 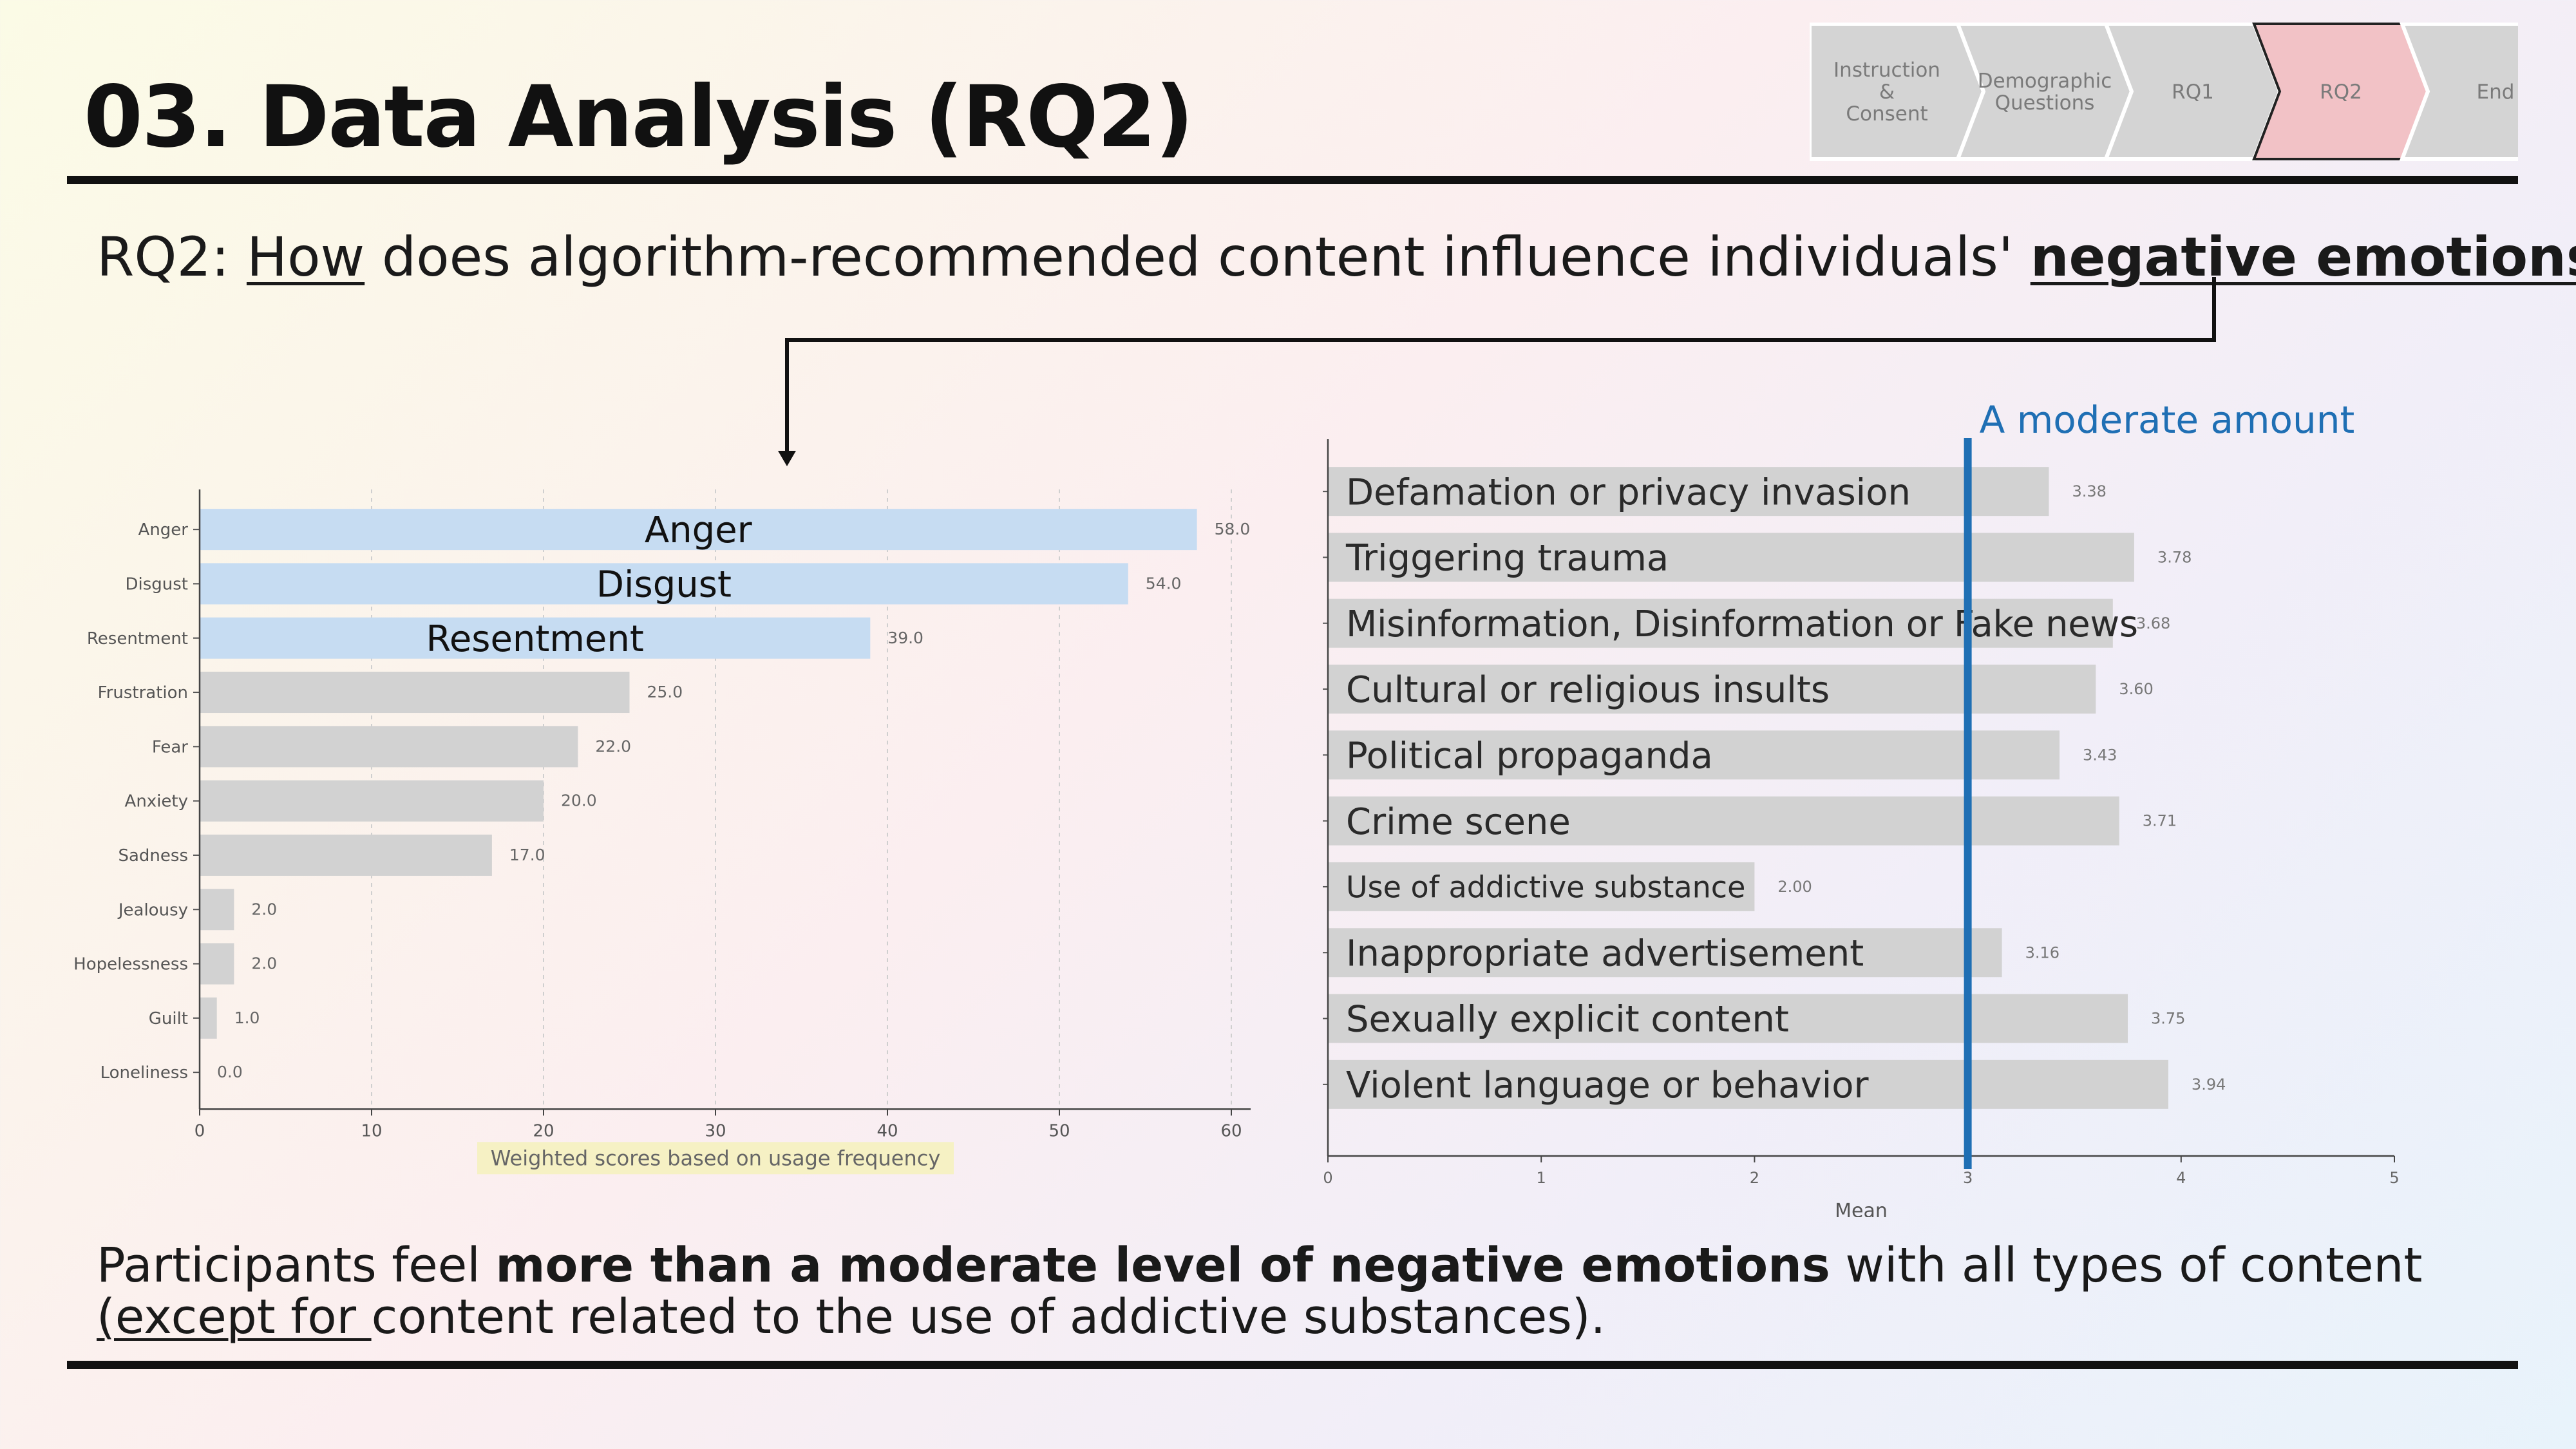 I want to click on question-prefix: RQ2:, so click(x=172, y=257).